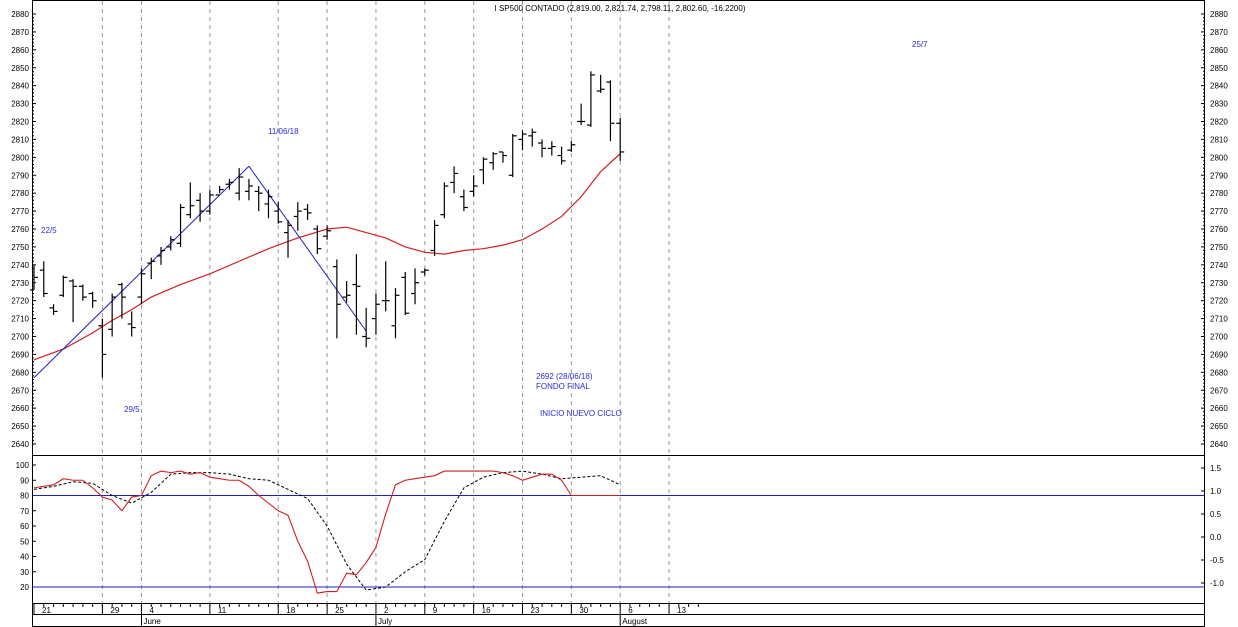 This screenshot has height=627, width=1238. I want to click on x-tick-label: 30, so click(583, 610).